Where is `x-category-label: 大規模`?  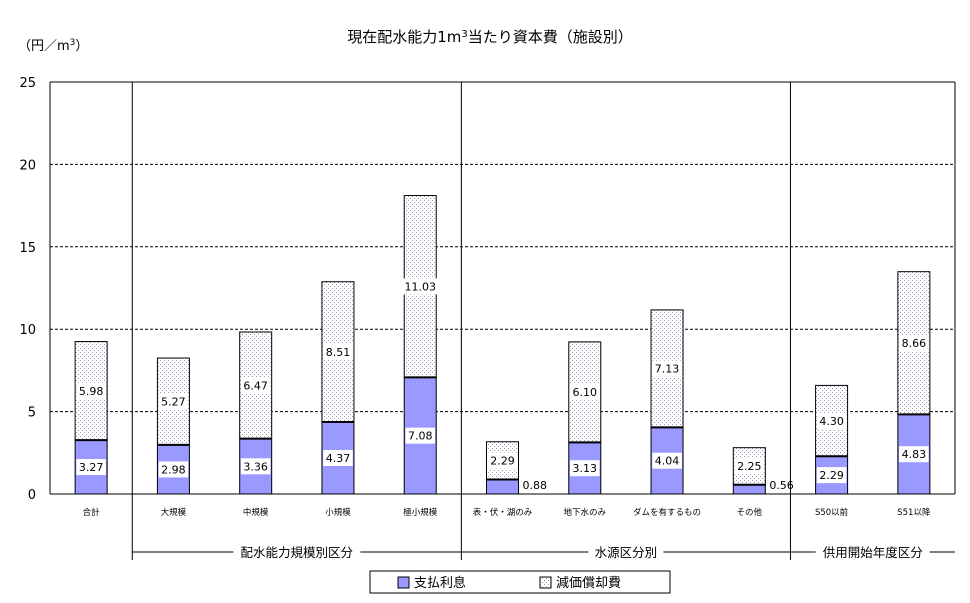 x-category-label: 大規模 is located at coordinates (174, 512).